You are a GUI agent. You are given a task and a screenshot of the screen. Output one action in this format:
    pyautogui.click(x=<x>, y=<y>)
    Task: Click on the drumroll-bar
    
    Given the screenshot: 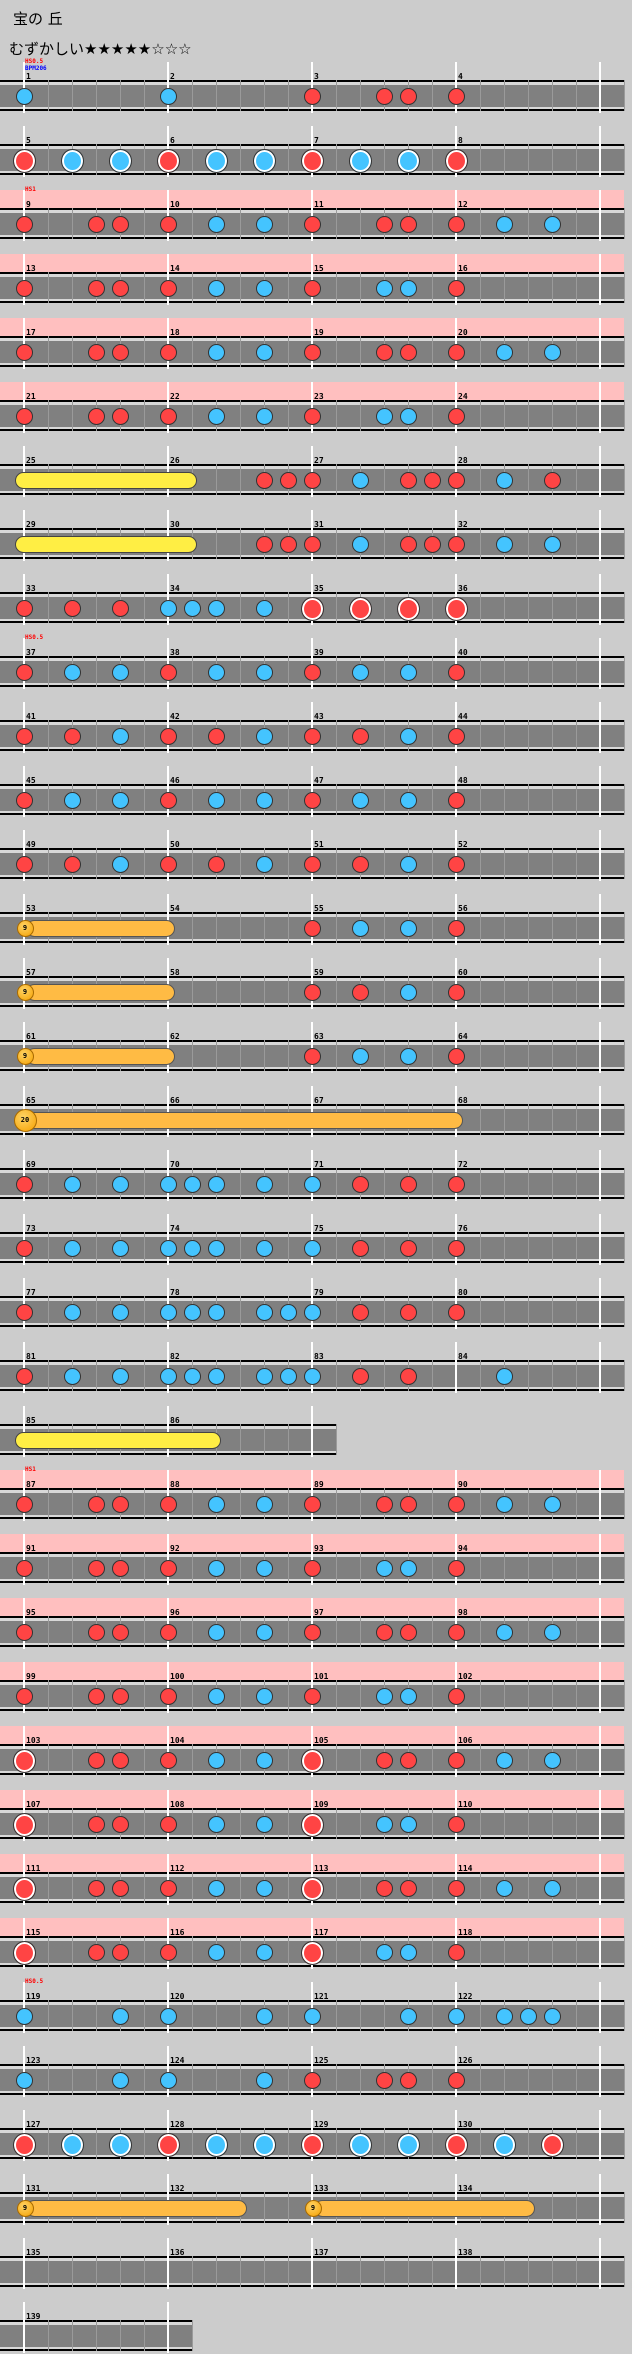 What is the action you would take?
    pyautogui.click(x=106, y=480)
    